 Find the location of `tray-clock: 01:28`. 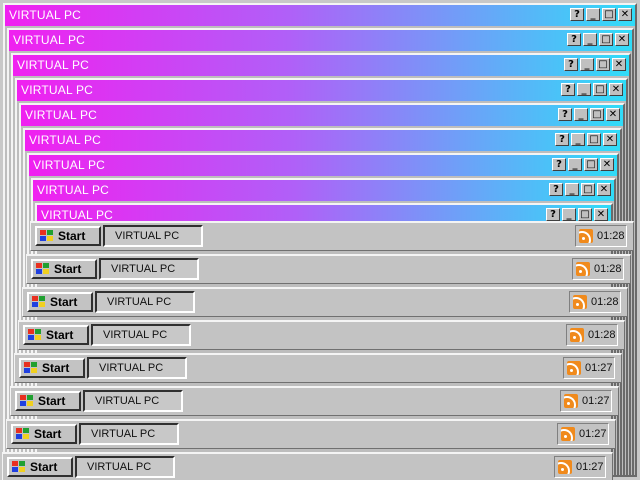

tray-clock: 01:28 is located at coordinates (602, 335).